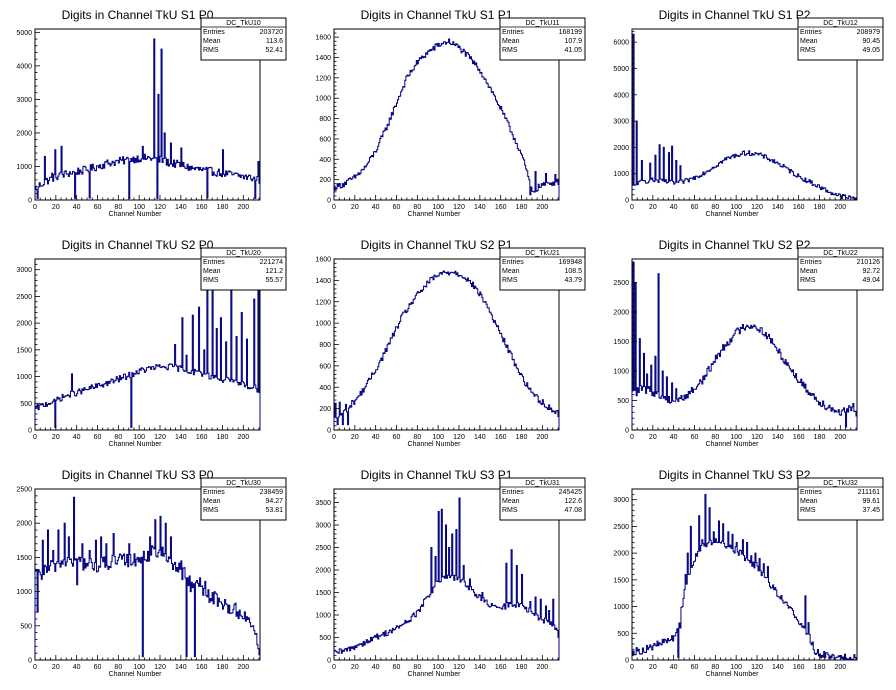 The height and width of the screenshot is (690, 896). I want to click on chart-title: Digits in Channel TkU S1 P1, so click(437, 15).